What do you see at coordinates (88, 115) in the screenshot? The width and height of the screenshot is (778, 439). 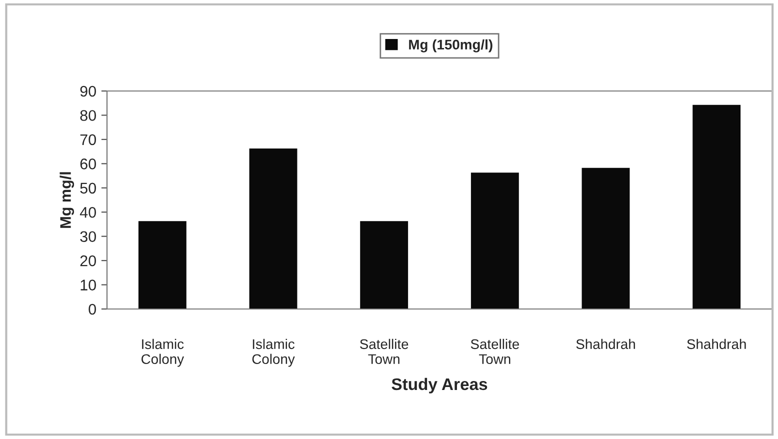 I see `y-tick-label: 80` at bounding box center [88, 115].